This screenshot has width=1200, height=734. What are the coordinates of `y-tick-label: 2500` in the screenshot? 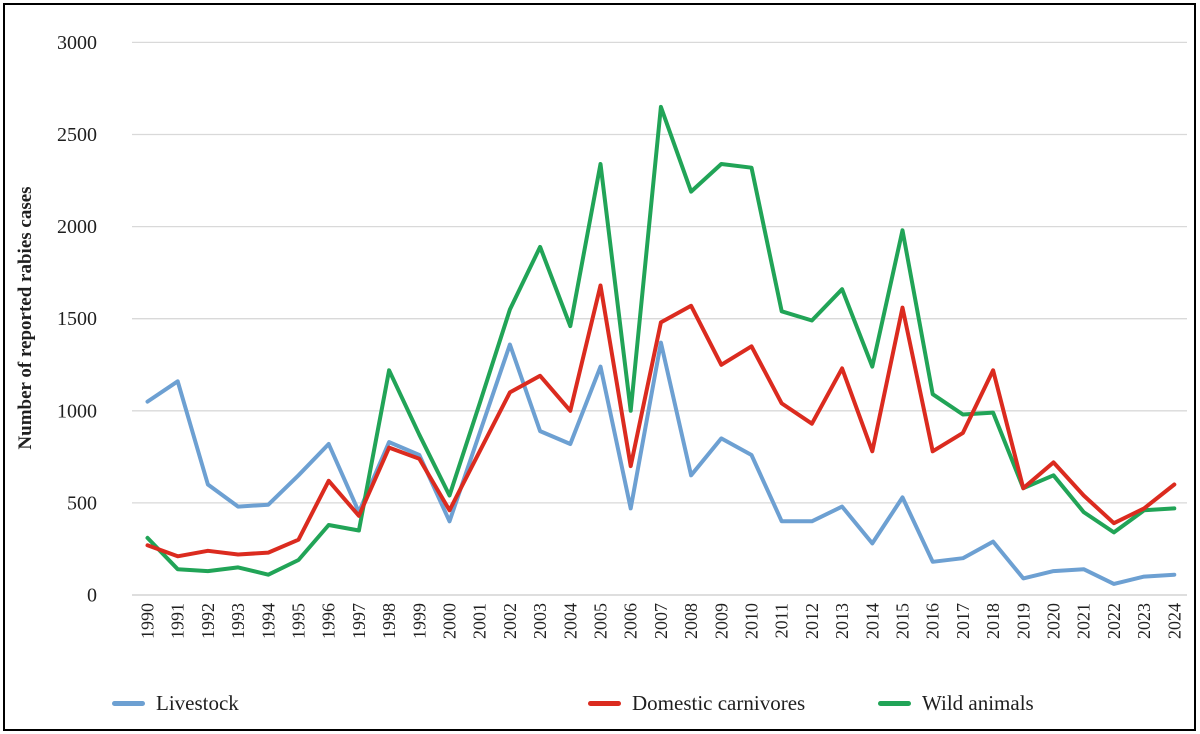 It's located at (77, 135).